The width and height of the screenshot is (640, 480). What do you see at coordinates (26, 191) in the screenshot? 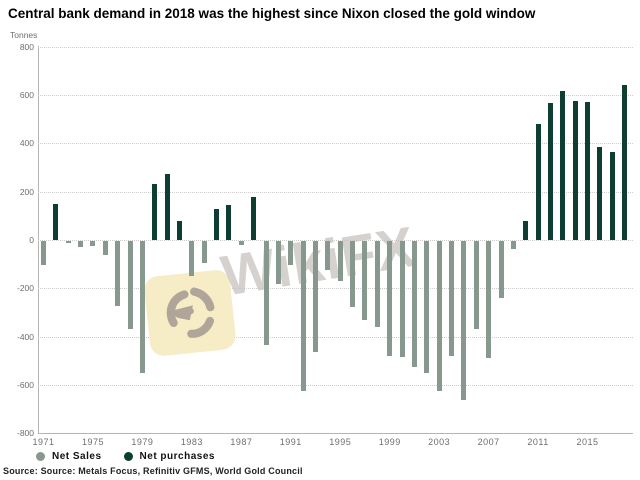
I see `y-tick-label-200: 200` at bounding box center [26, 191].